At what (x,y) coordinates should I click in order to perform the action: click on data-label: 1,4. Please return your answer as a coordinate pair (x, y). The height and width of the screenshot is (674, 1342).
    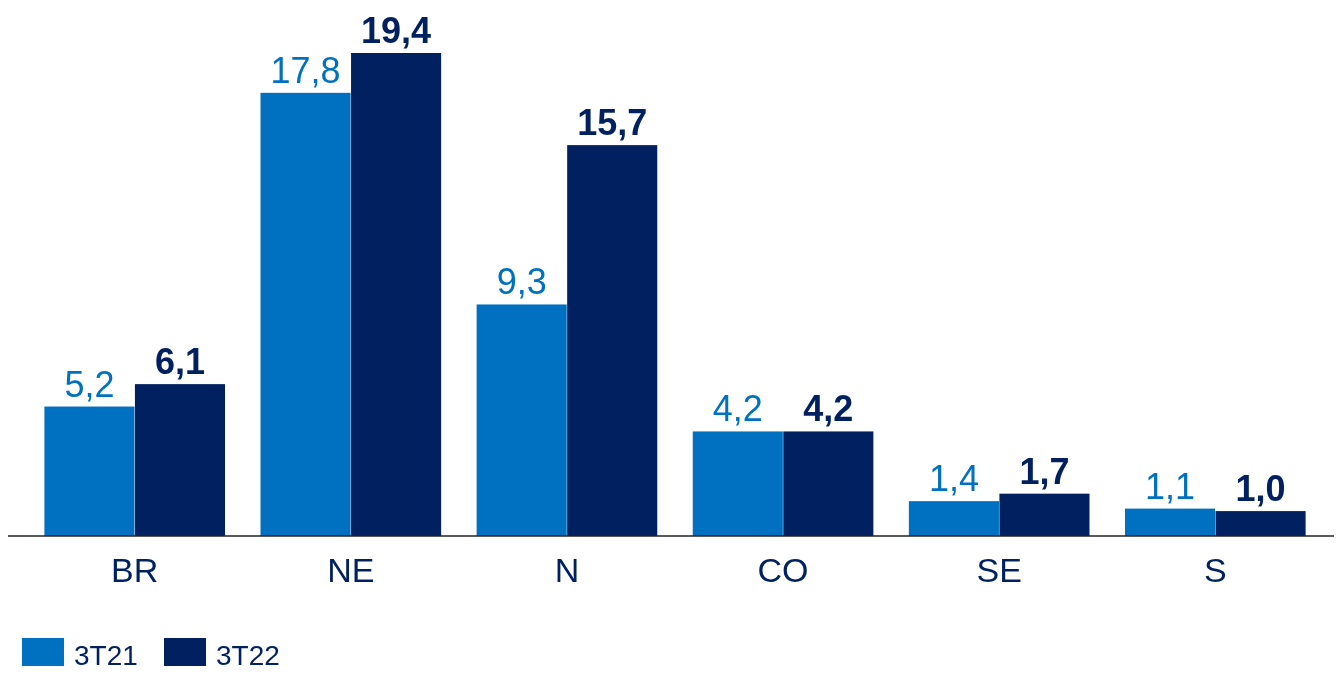
    Looking at the image, I should click on (953, 479).